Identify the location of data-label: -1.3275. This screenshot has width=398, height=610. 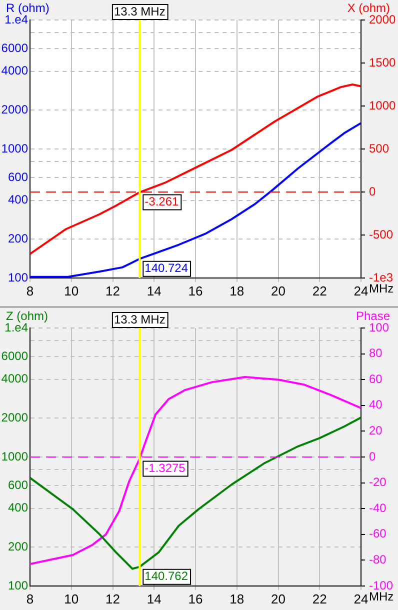
(165, 468).